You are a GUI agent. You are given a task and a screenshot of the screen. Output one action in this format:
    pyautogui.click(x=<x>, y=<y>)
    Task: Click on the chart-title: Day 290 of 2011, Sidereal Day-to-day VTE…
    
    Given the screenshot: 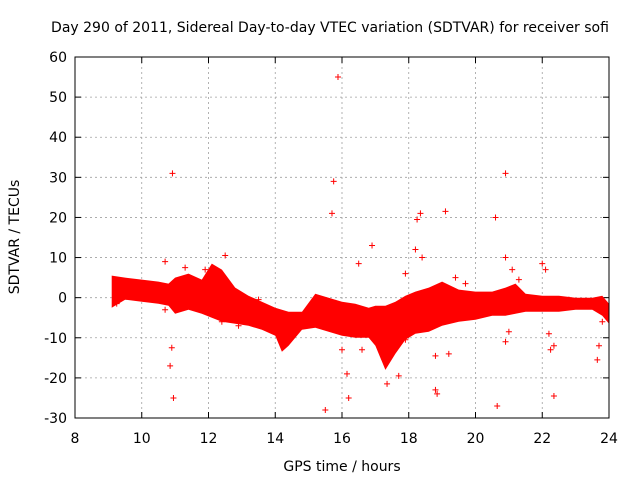 What is the action you would take?
    pyautogui.click(x=330, y=28)
    